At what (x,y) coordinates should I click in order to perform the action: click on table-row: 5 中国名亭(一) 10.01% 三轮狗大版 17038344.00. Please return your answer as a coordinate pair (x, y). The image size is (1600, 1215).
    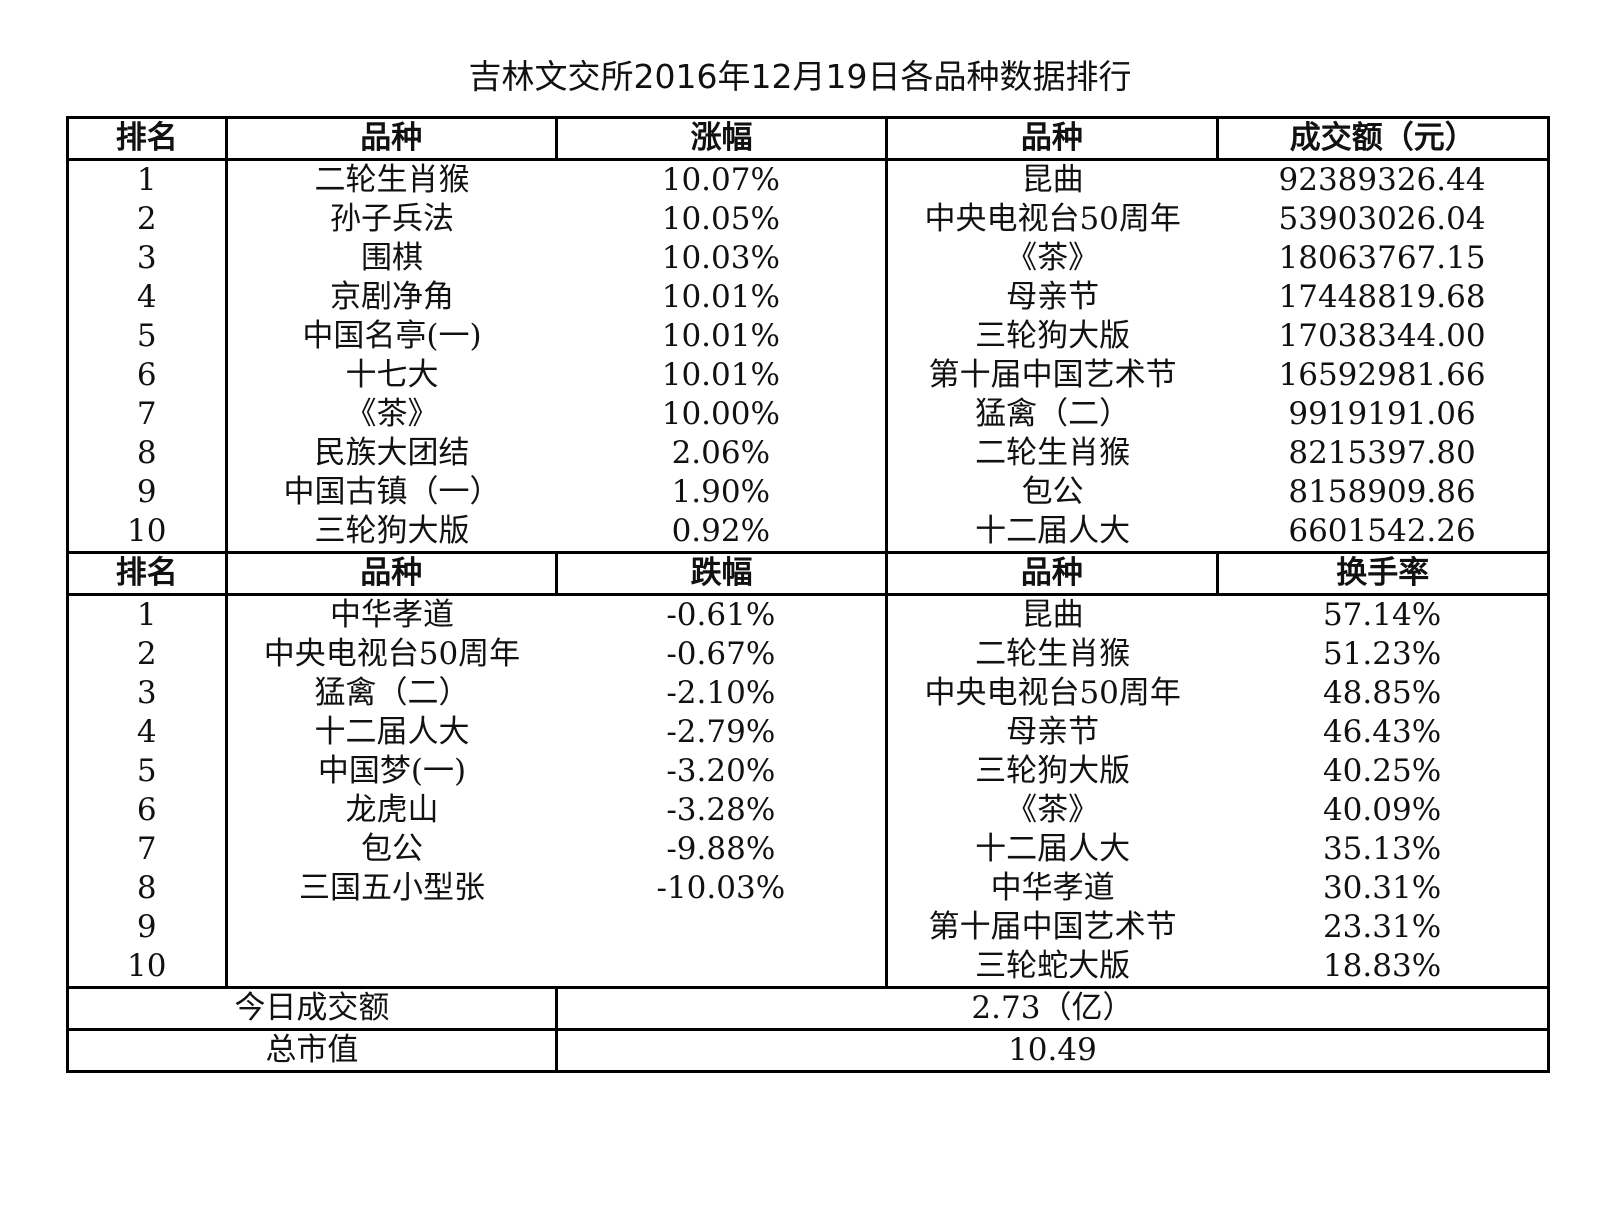
    Looking at the image, I should click on (808, 336).